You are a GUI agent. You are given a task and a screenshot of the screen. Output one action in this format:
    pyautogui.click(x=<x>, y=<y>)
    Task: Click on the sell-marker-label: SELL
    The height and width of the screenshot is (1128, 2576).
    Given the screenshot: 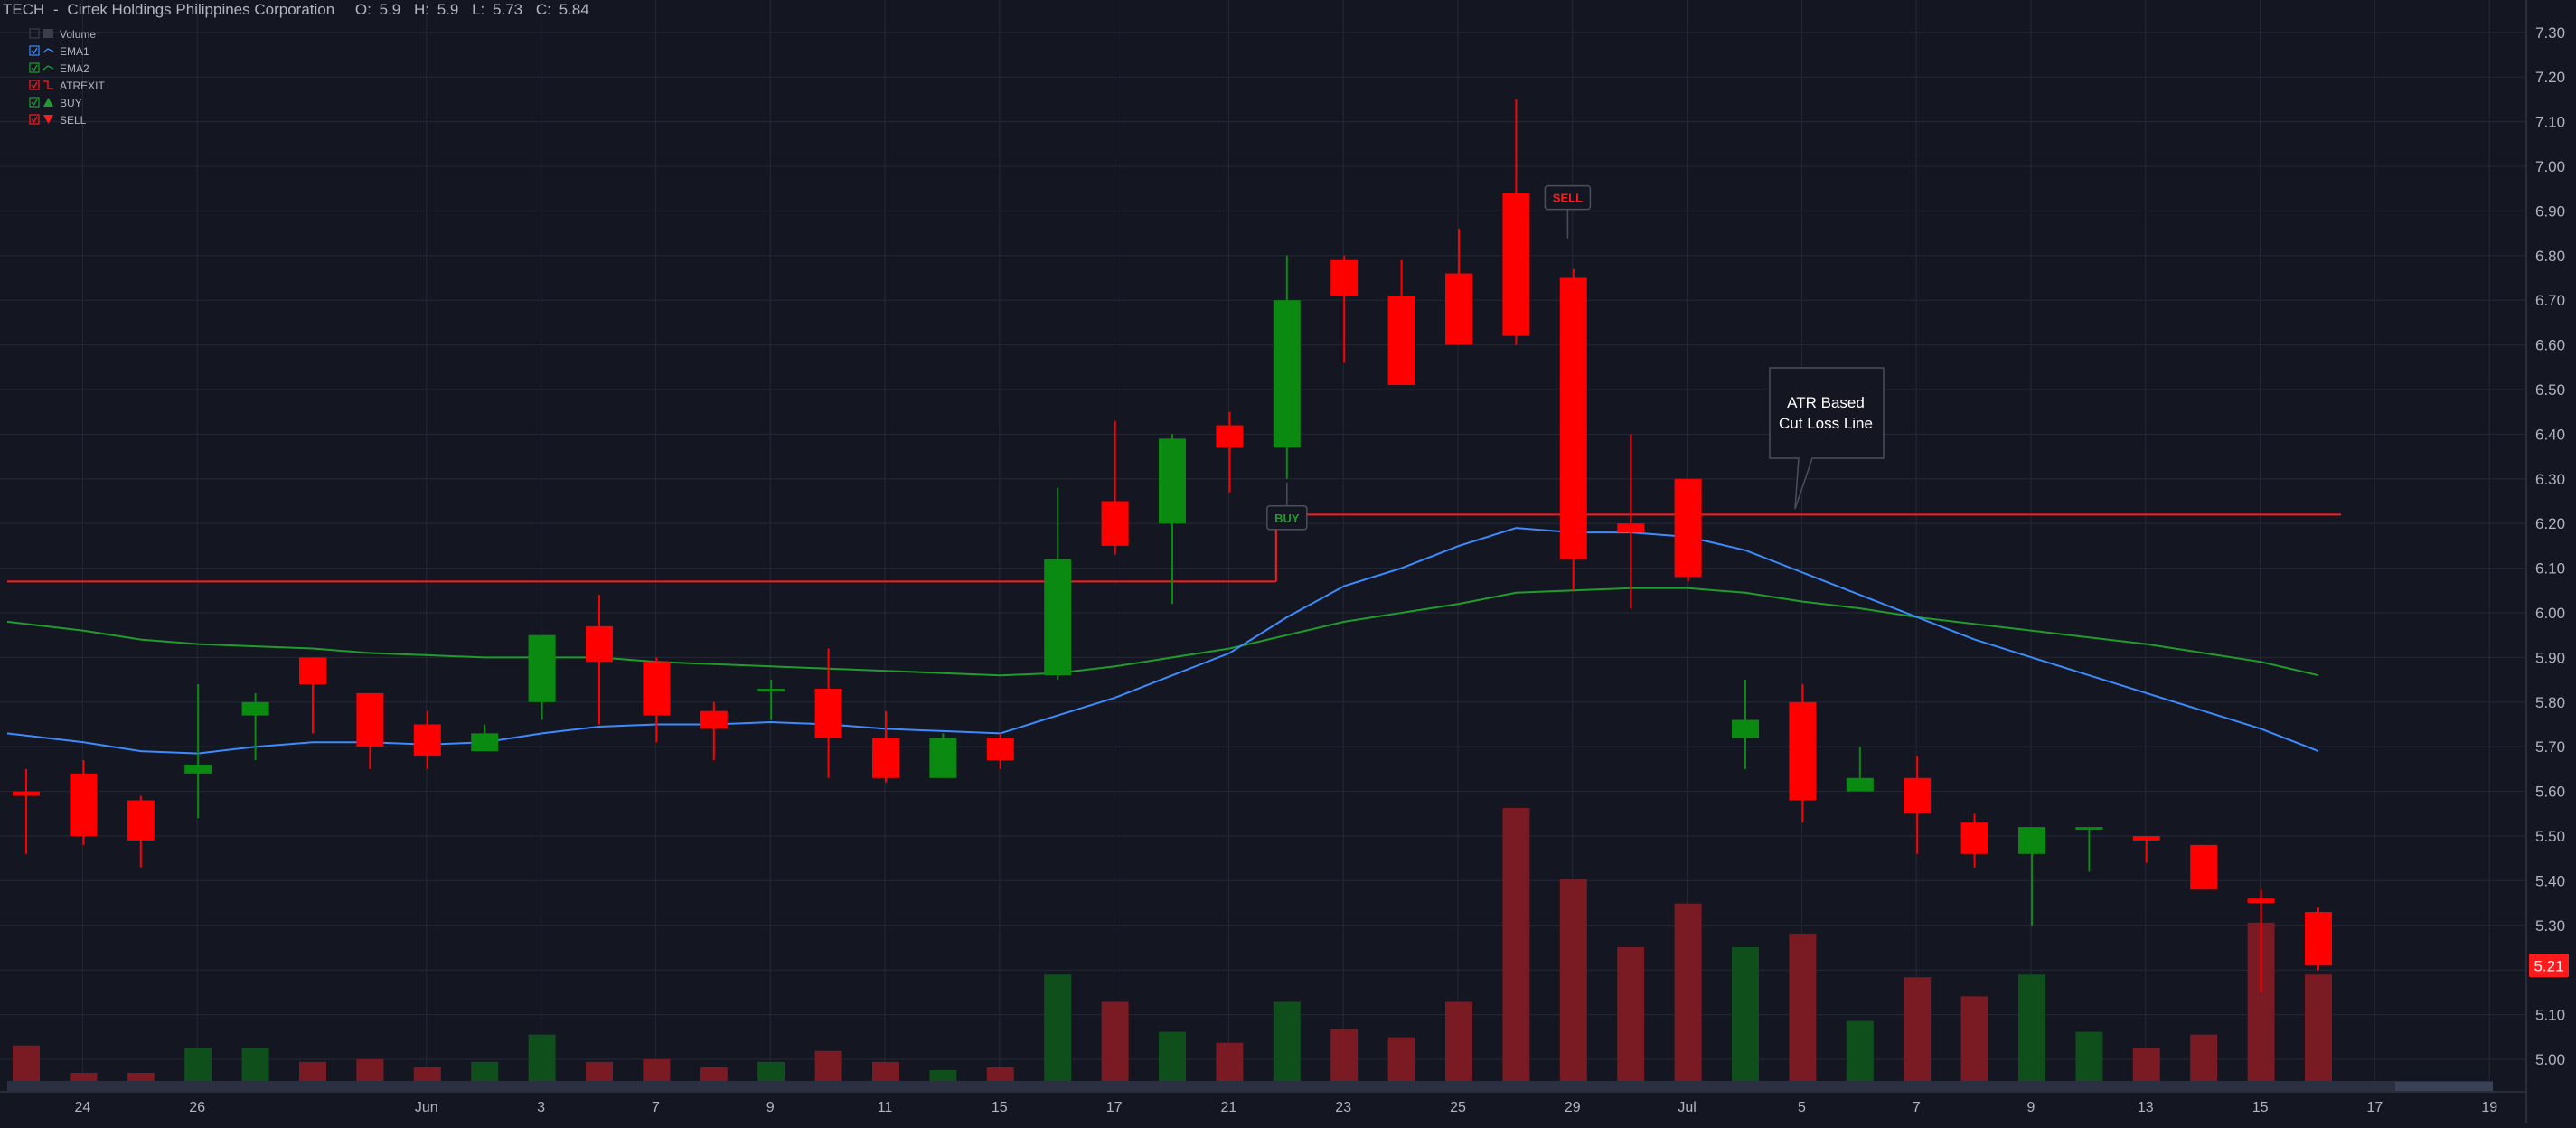 What is the action you would take?
    pyautogui.click(x=1568, y=198)
    